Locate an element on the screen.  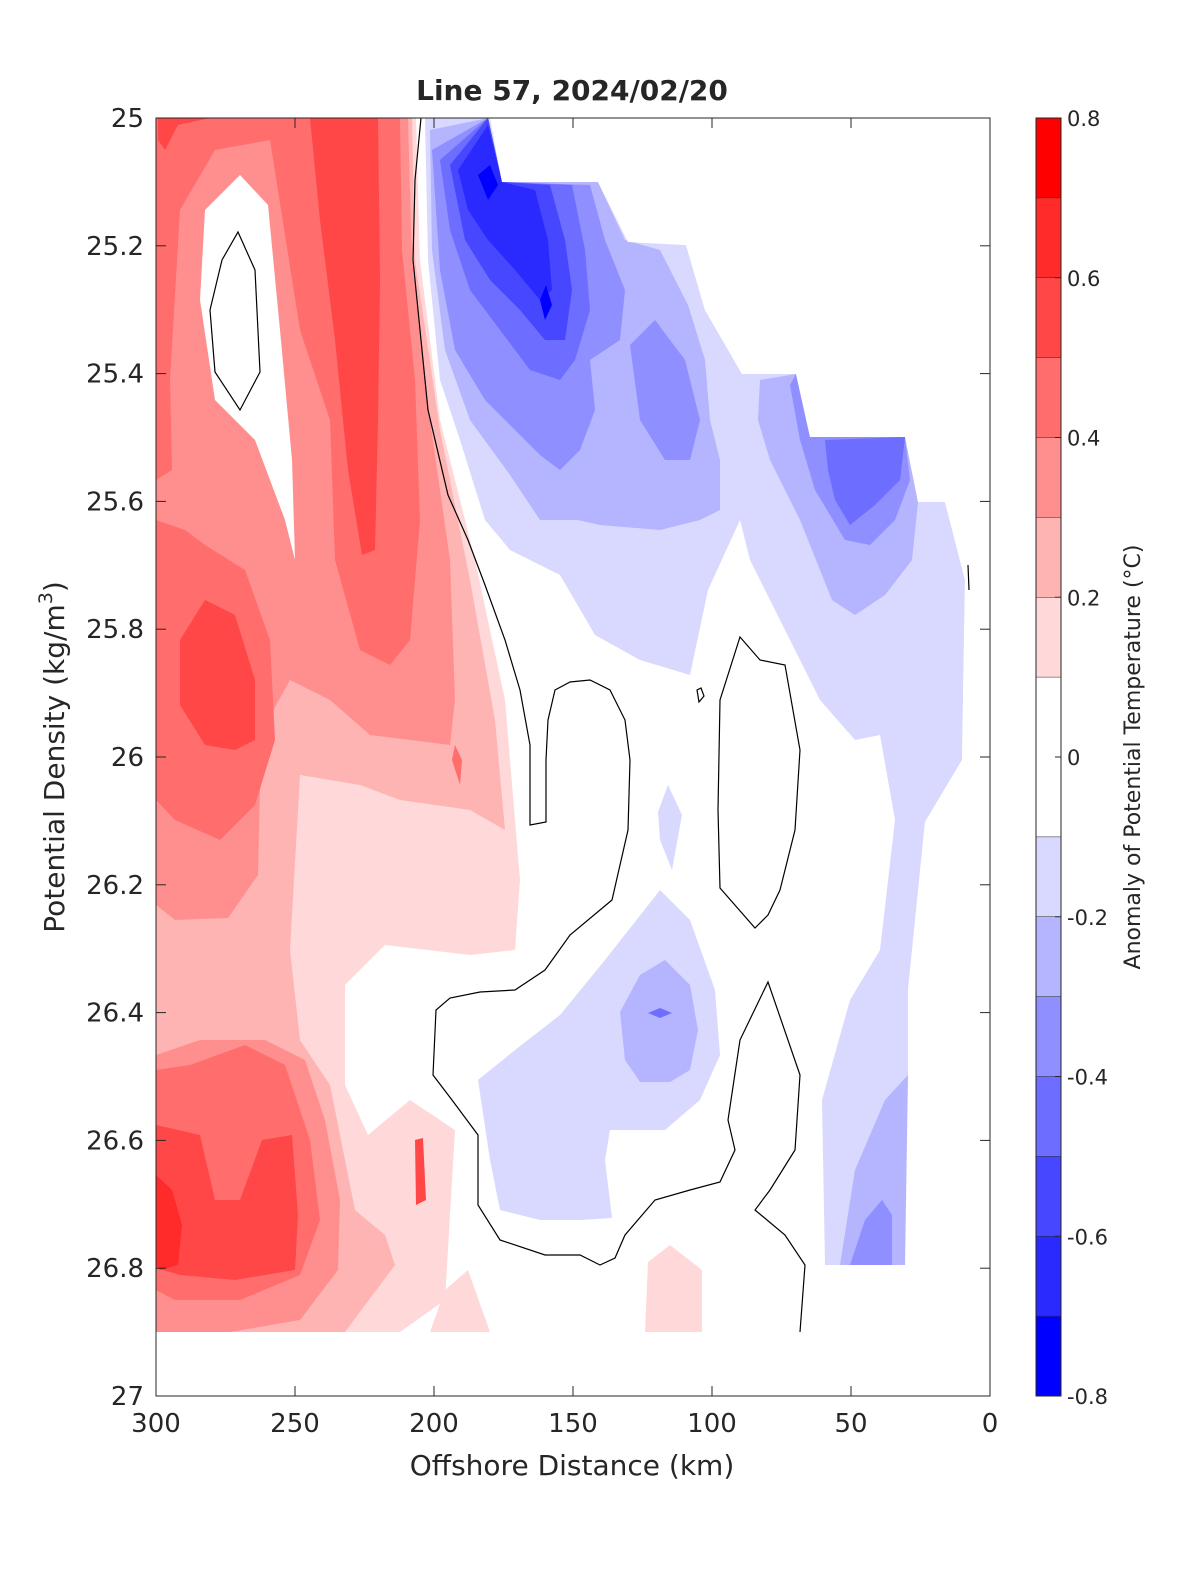
y-tick-label: 26.4 is located at coordinates (115, 1014).